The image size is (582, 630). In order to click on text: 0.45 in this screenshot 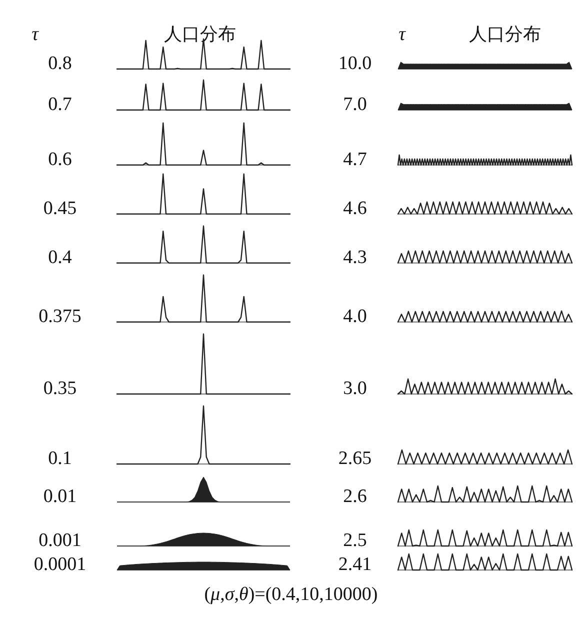, I will do `click(60, 208)`.